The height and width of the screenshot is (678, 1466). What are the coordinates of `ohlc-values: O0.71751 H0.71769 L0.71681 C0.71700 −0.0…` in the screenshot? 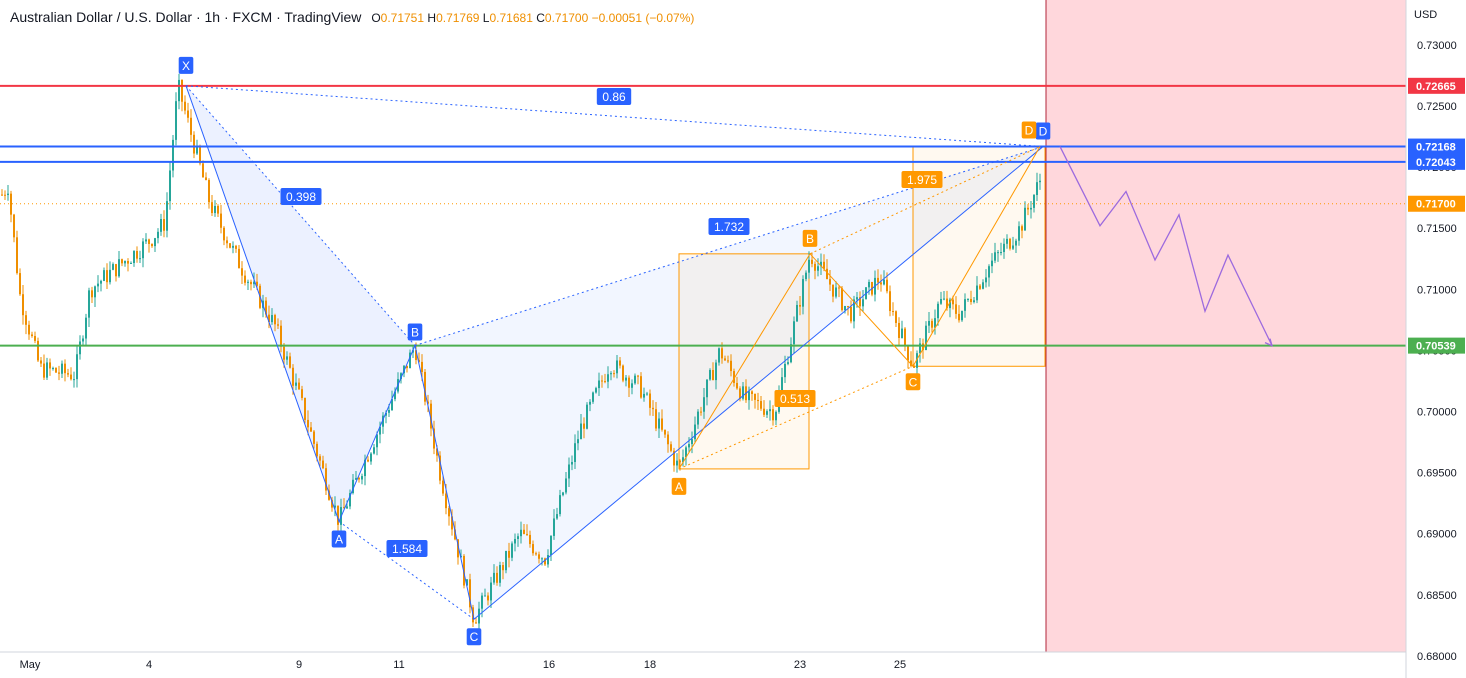 It's located at (532, 18).